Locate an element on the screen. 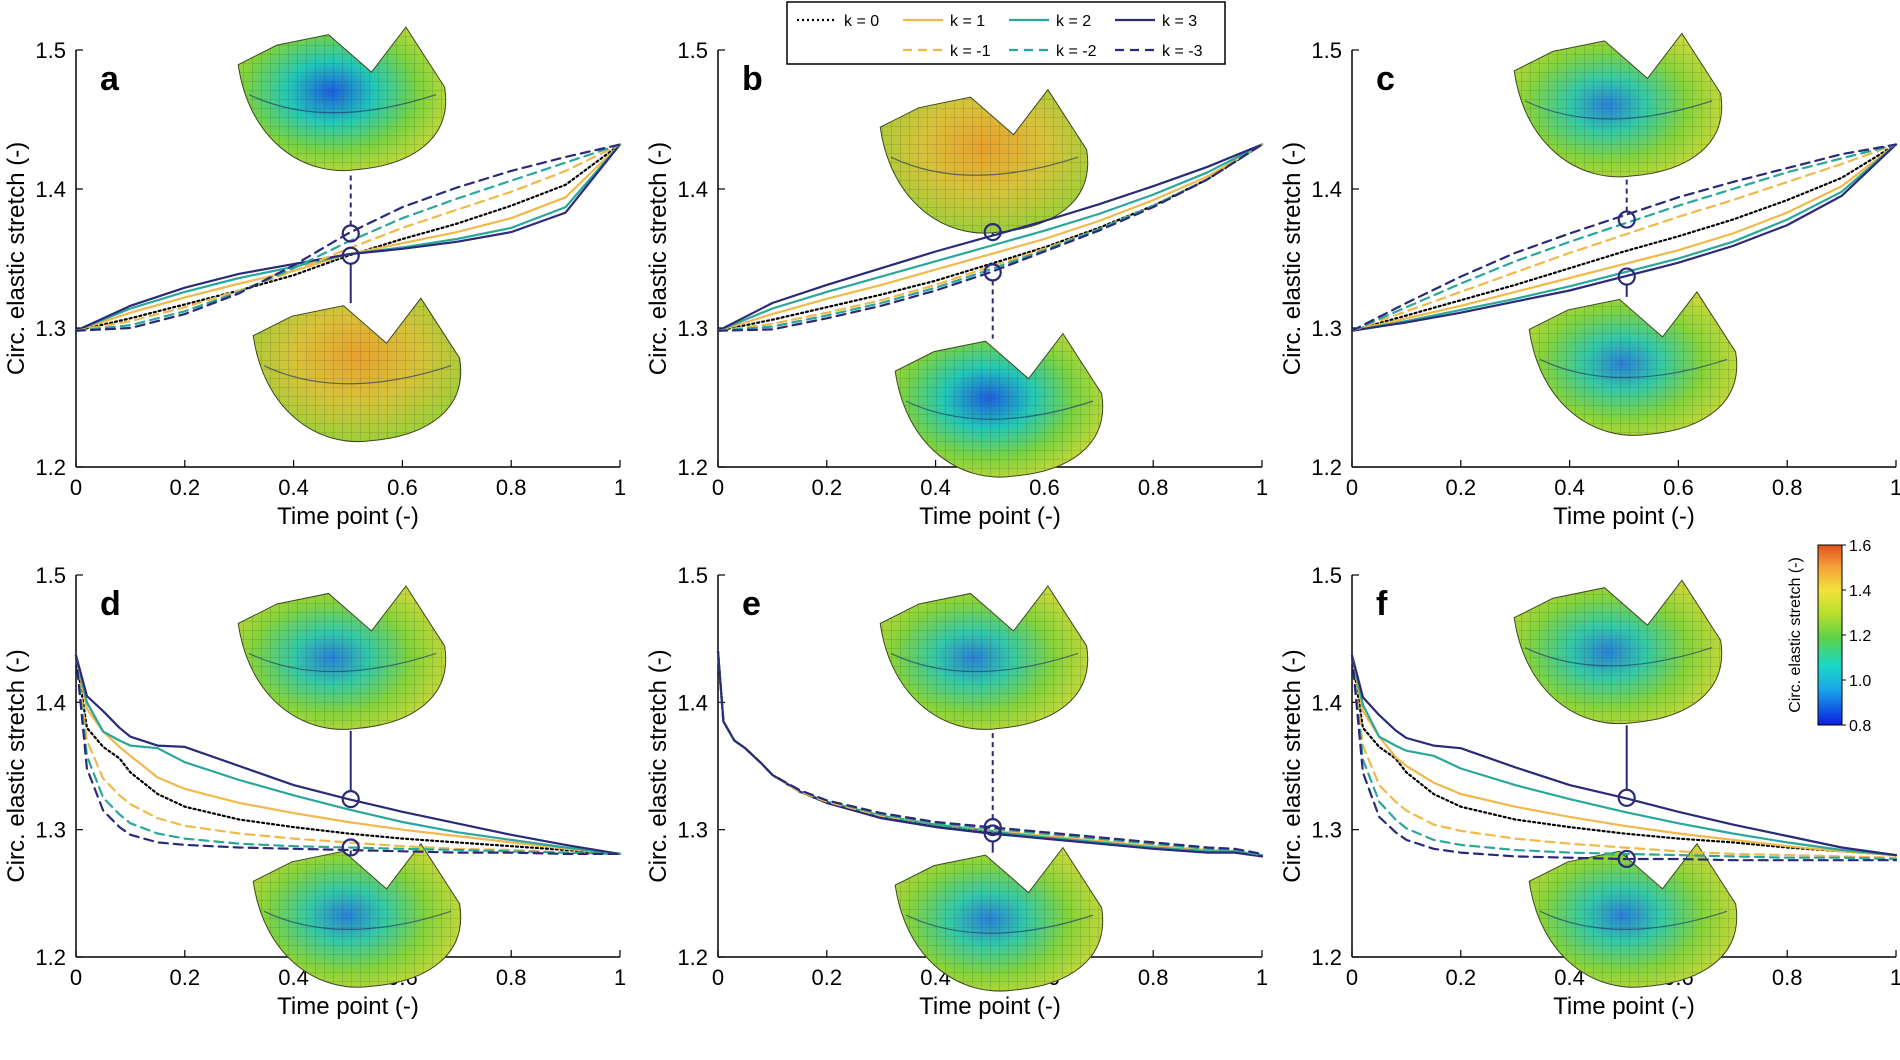  colorbar-label: Circ. elastic stretch (-) is located at coordinates (1795, 635).